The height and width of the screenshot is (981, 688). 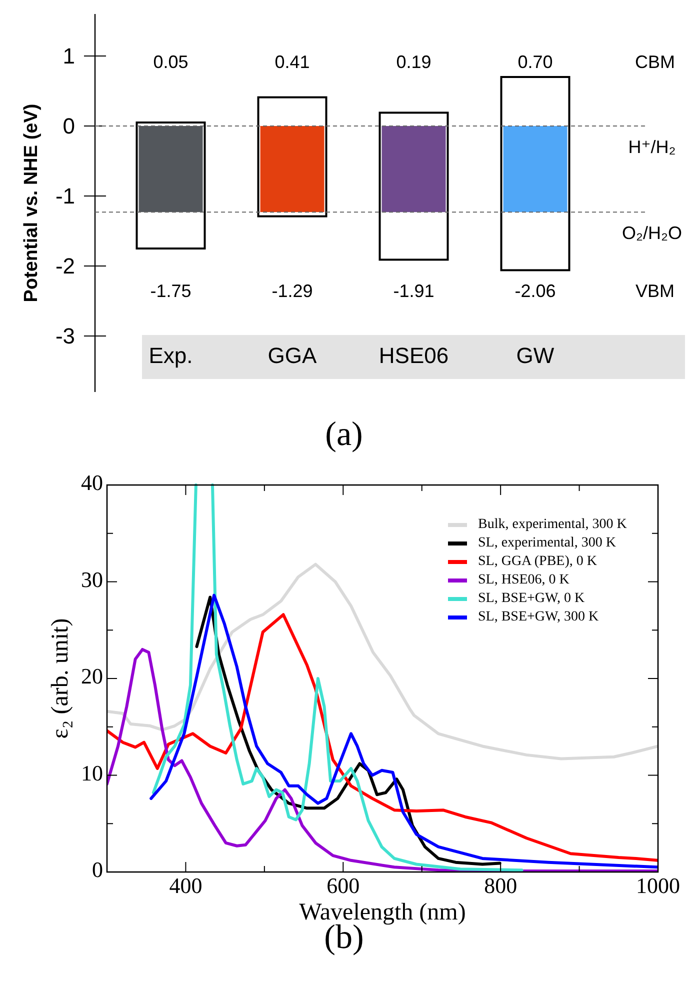 What do you see at coordinates (655, 62) in the screenshot?
I see `annotation: CBM` at bounding box center [655, 62].